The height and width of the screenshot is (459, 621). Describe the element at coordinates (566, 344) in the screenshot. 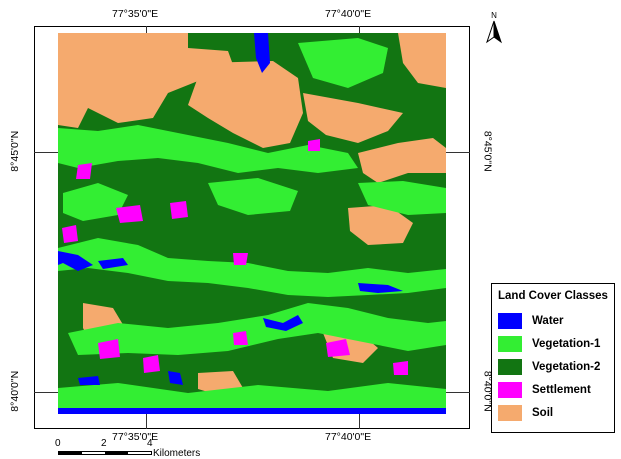

I see `legend-label-vegetation-1: Vegetation-1` at that location.